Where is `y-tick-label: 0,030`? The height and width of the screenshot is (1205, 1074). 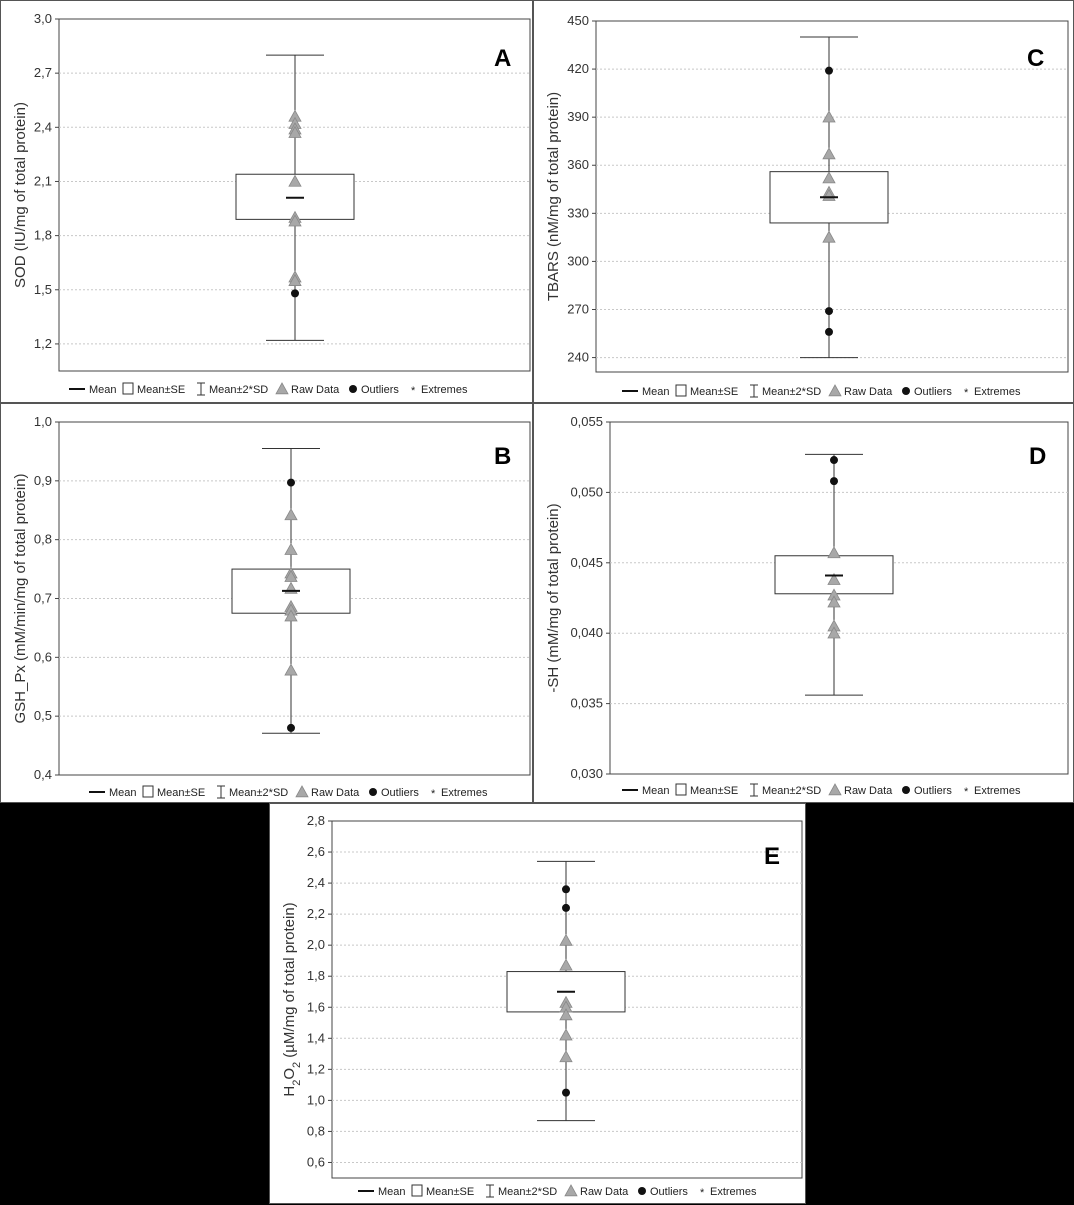 y-tick-label: 0,030 is located at coordinates (586, 773).